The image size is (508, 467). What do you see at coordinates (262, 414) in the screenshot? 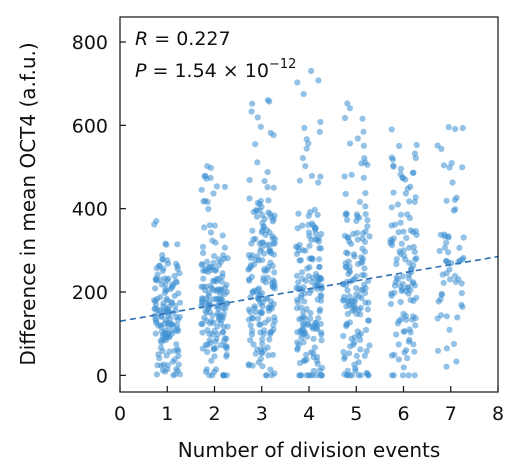
I see `x-tick-label: 3` at bounding box center [262, 414].